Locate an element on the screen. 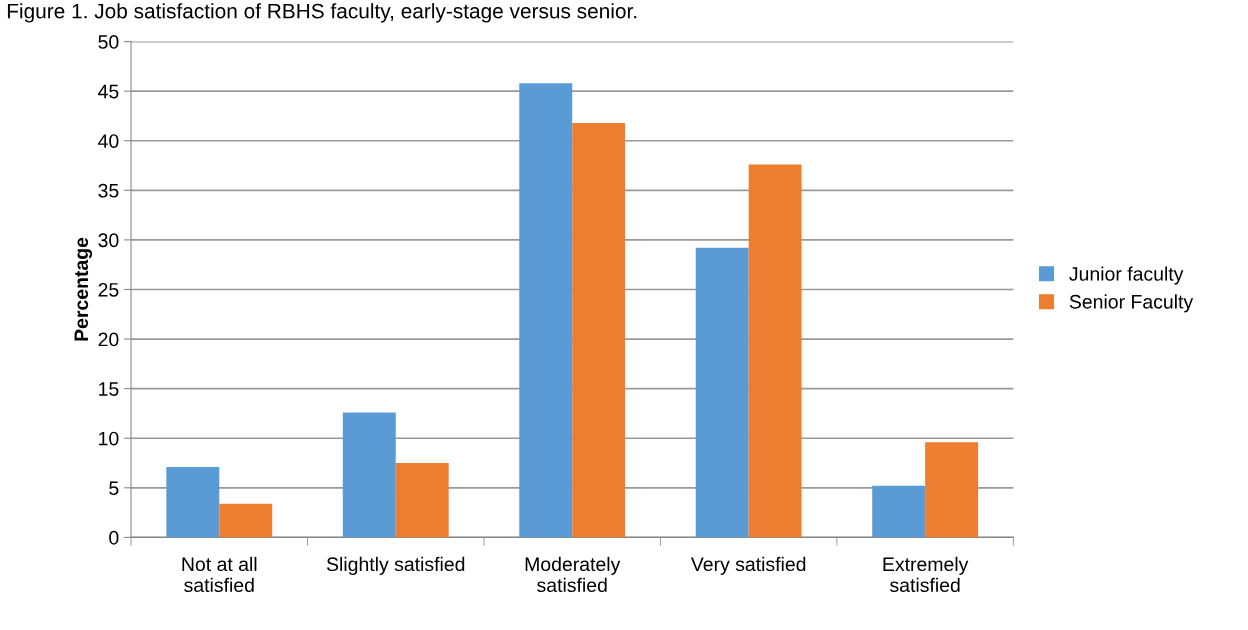 Image resolution: width=1248 pixels, height=630 pixels. y-tick-label: 35 is located at coordinates (108, 190).